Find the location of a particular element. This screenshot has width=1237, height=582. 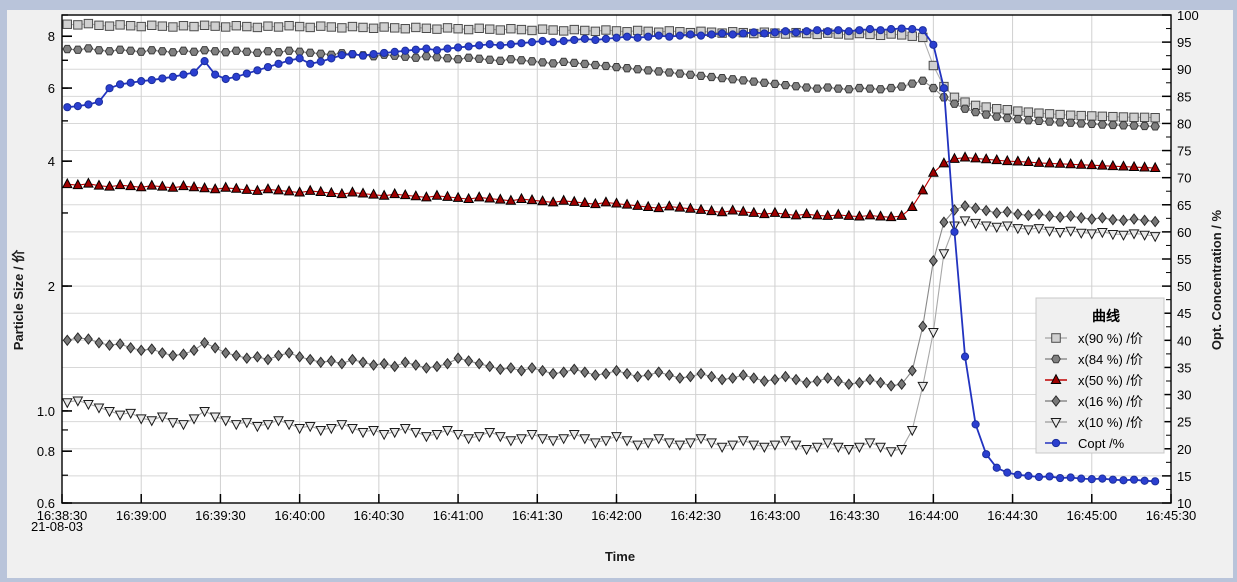

y-right-tick-label: 10 is located at coordinates (1184, 503).